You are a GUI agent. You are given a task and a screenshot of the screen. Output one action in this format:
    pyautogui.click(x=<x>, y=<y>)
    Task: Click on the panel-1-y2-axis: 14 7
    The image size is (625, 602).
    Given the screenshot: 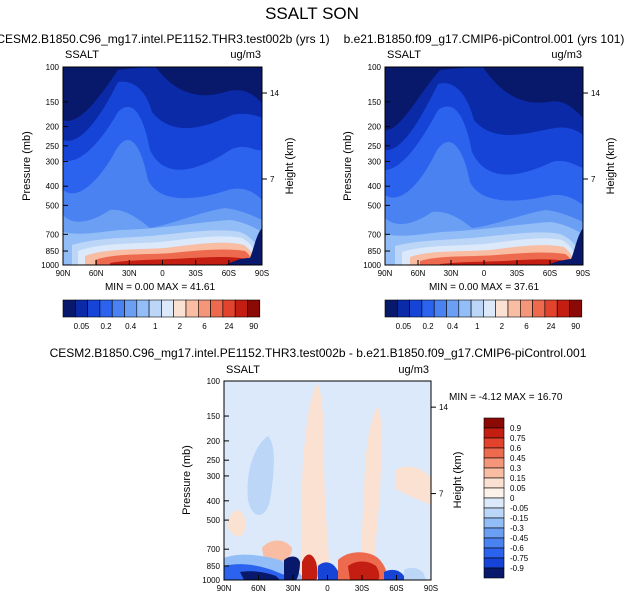 What is the action you would take?
    pyautogui.click(x=270, y=136)
    